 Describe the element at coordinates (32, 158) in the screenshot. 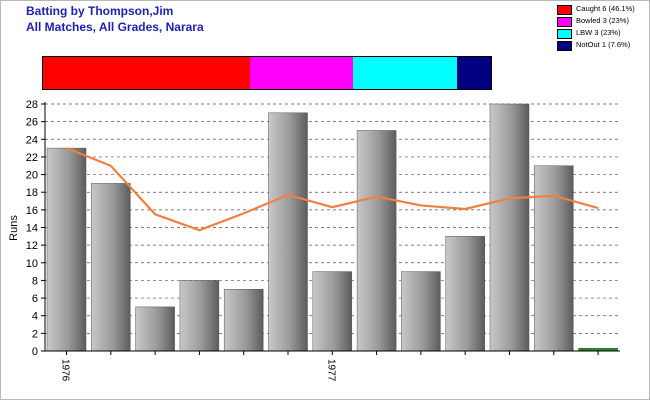

I see `y-tick-label: 22` at that location.